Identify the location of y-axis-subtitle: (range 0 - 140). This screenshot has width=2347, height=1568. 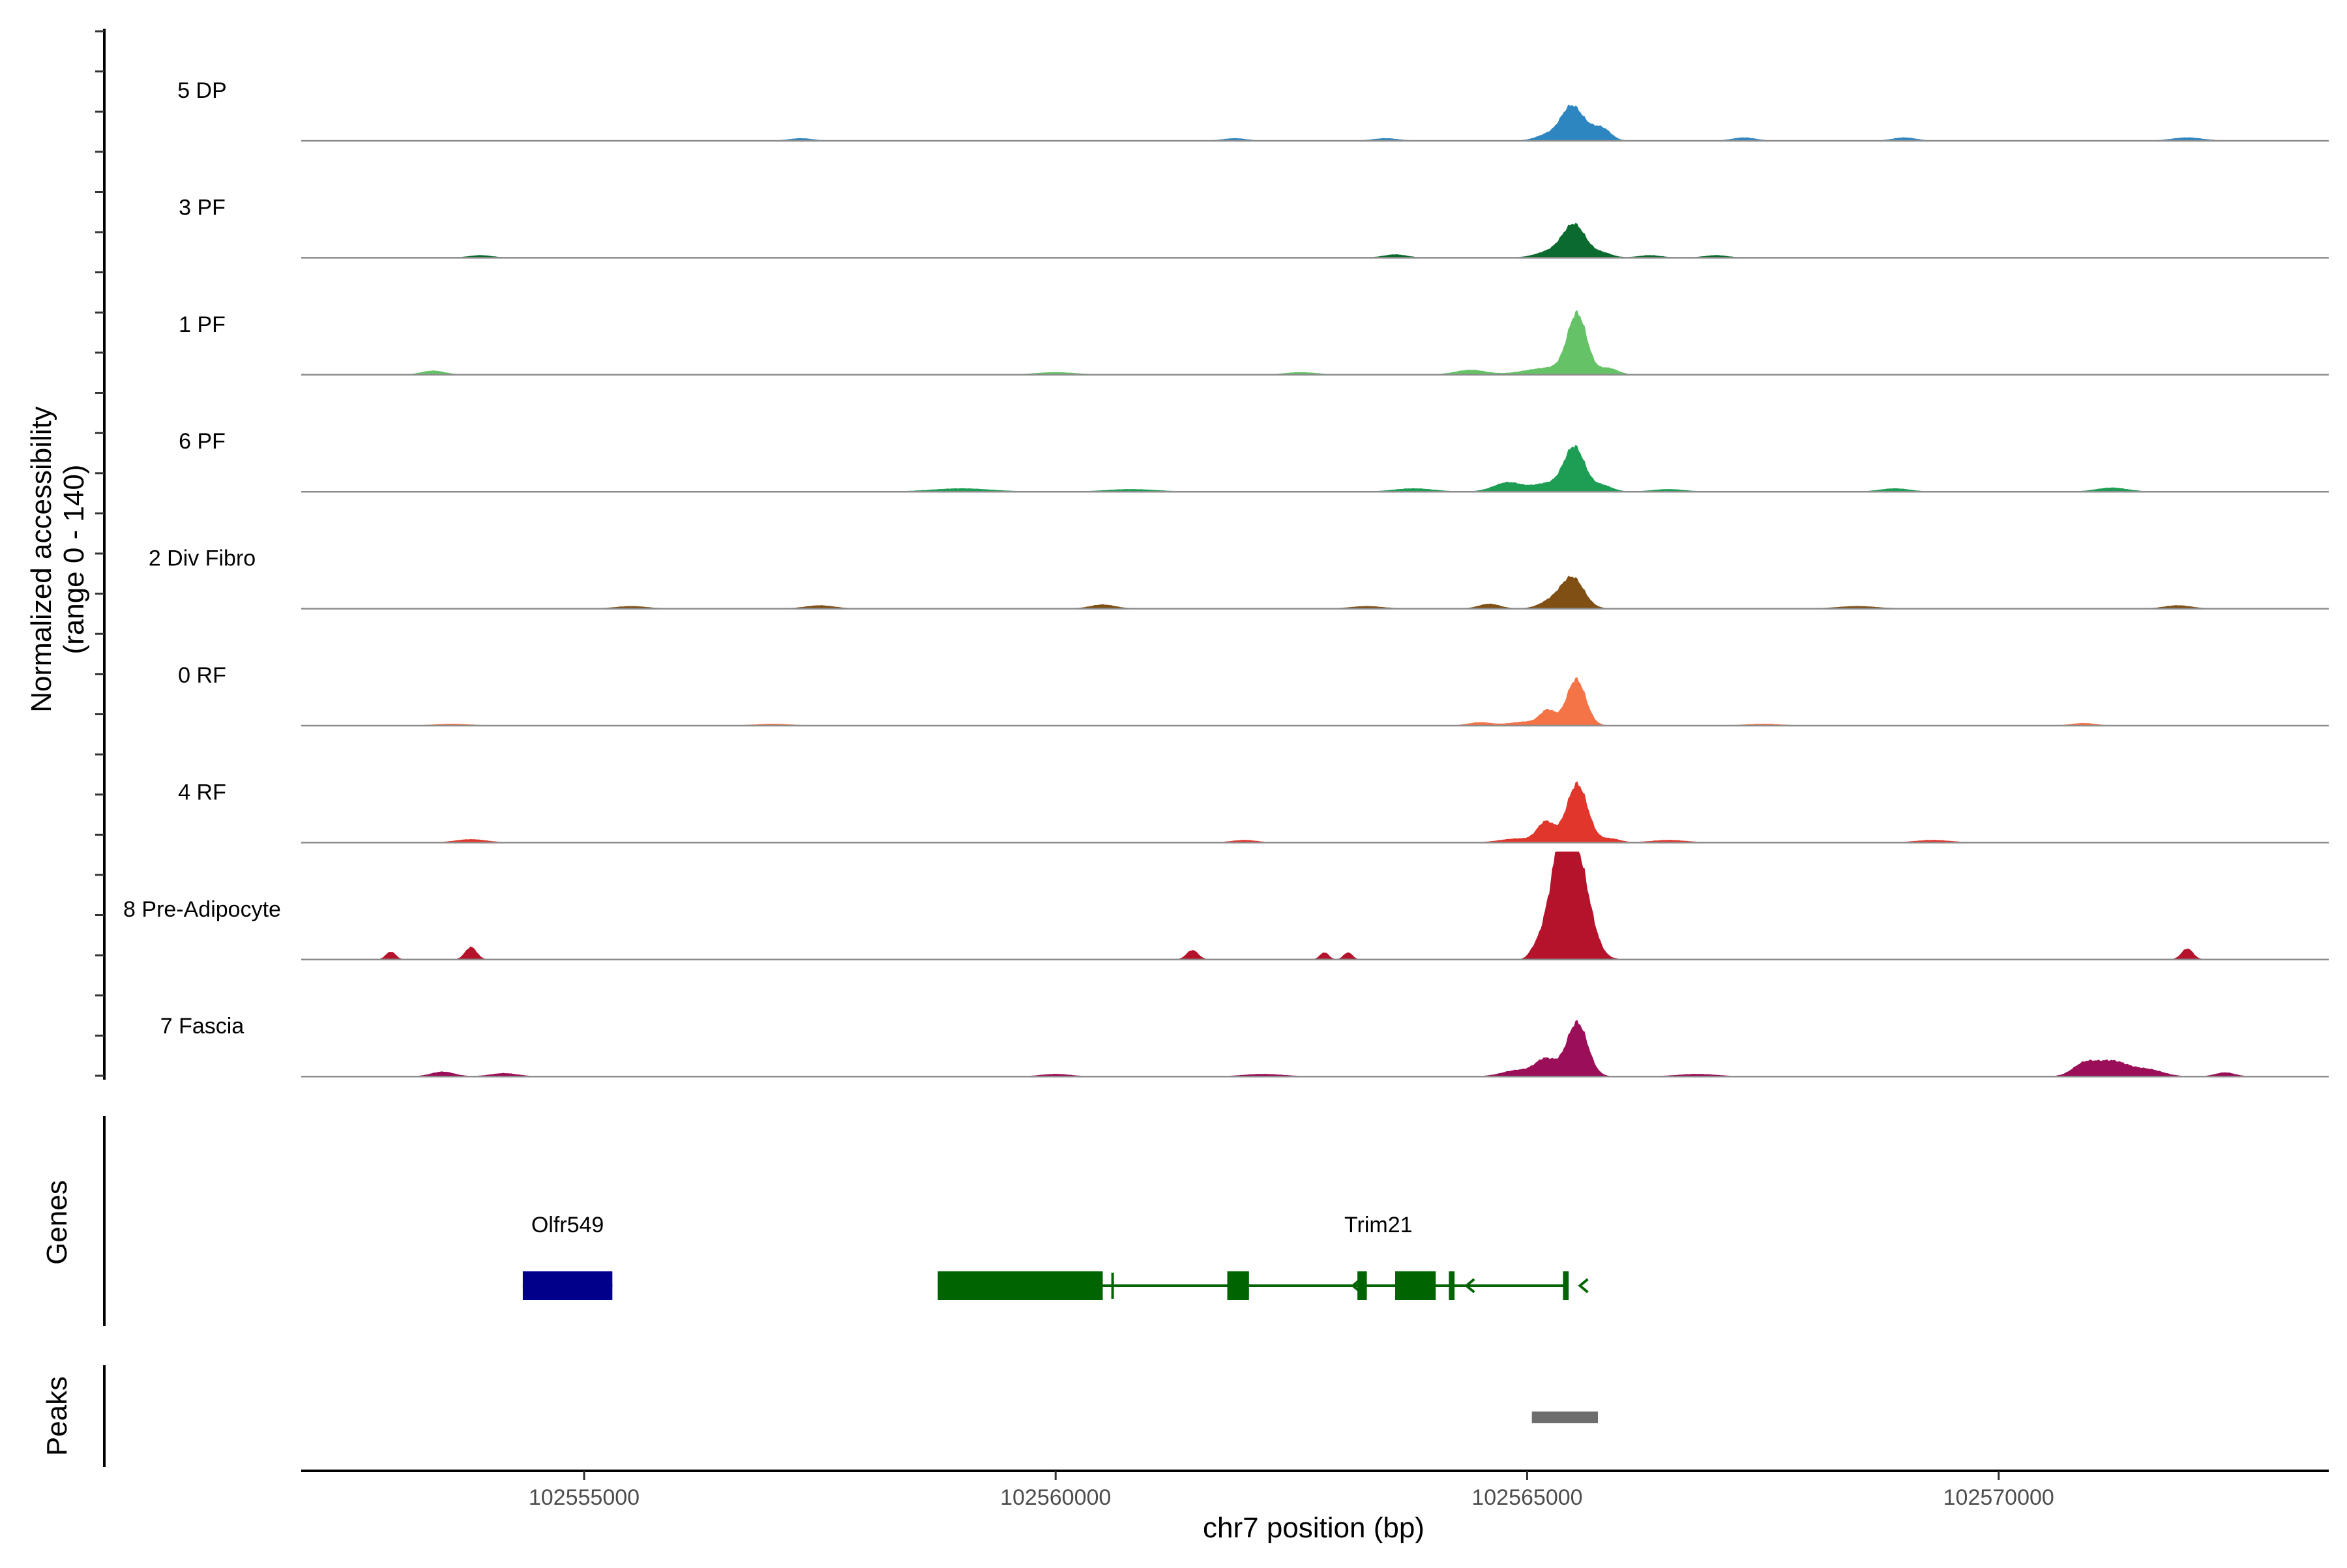
(74, 559).